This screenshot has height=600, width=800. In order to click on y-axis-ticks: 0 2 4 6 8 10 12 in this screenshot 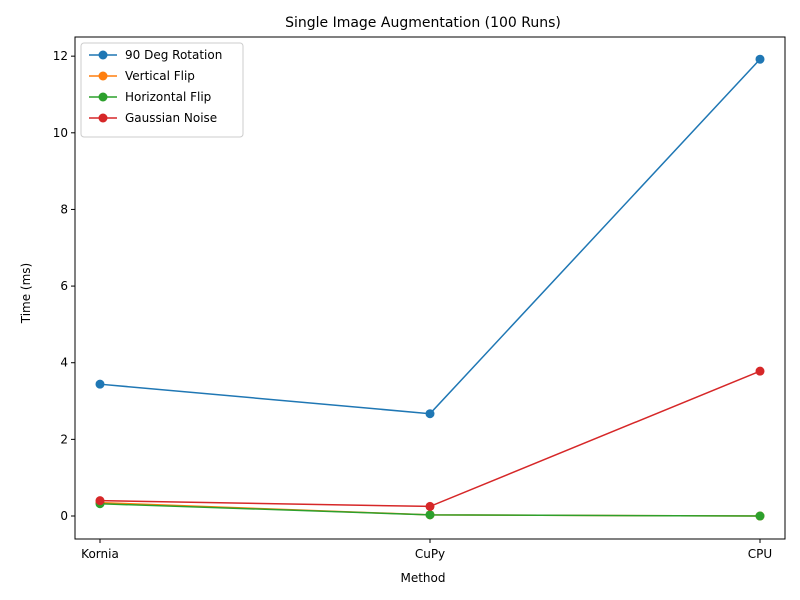, I will do `click(64, 286)`.